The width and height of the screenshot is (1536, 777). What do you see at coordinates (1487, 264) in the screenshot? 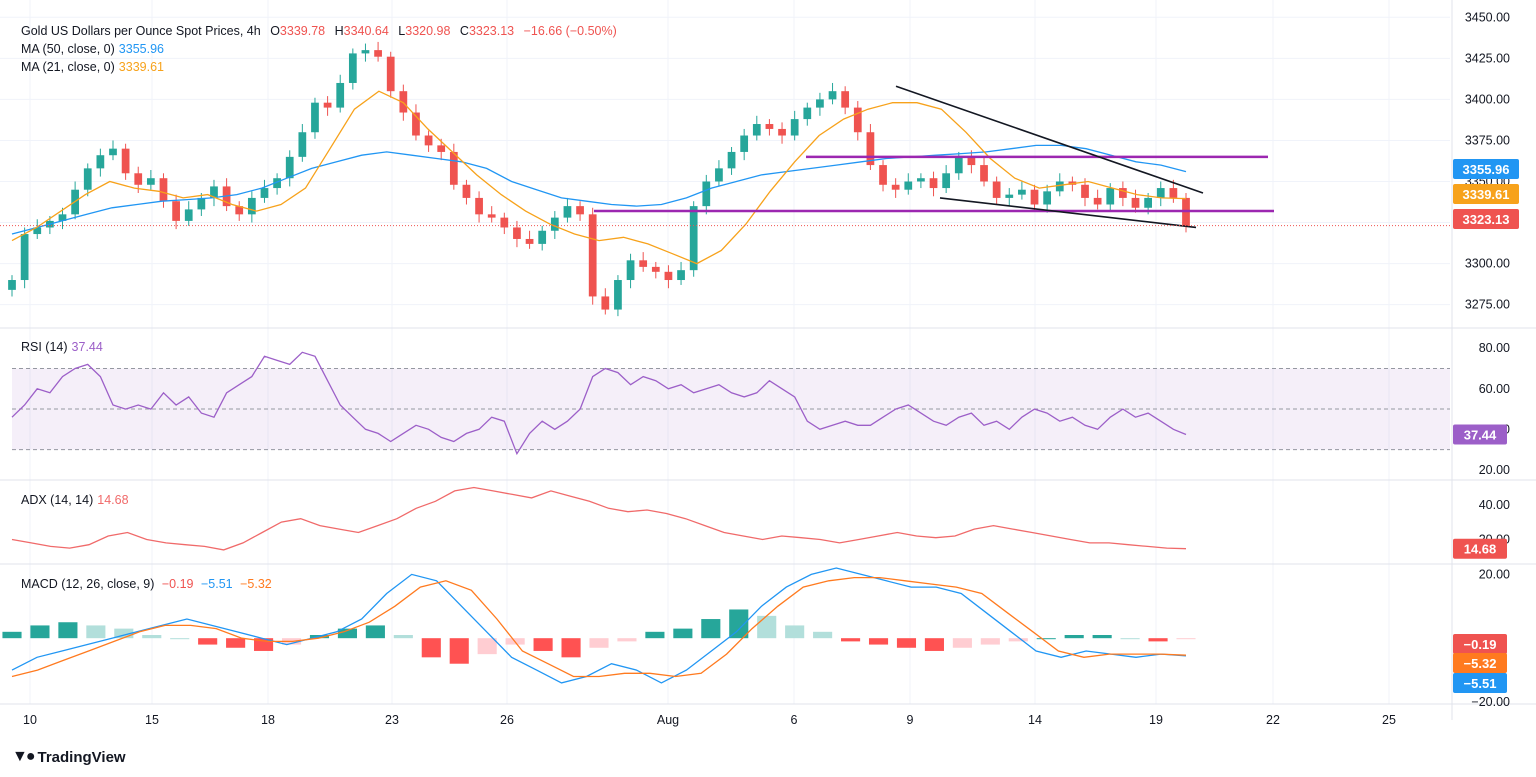
I see `price-tick-label: 3300.00` at bounding box center [1487, 264].